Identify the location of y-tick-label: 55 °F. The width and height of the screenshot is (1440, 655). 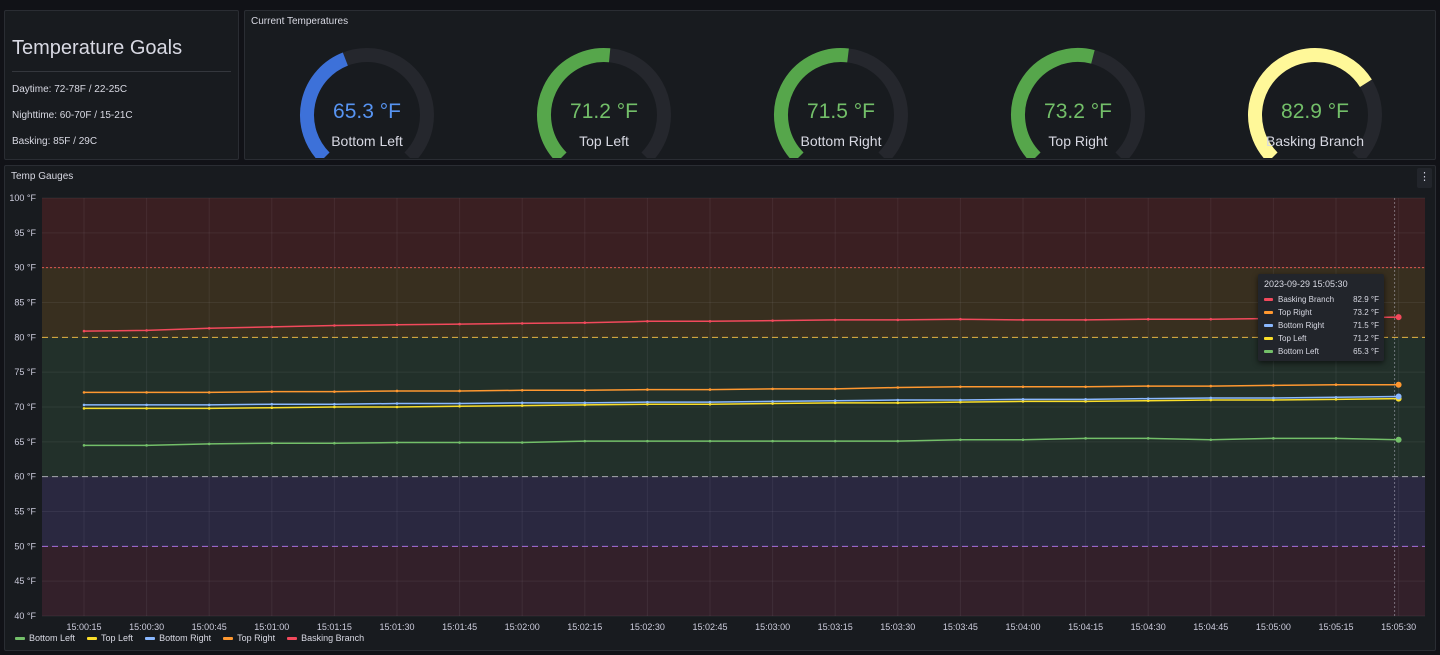
(25, 512).